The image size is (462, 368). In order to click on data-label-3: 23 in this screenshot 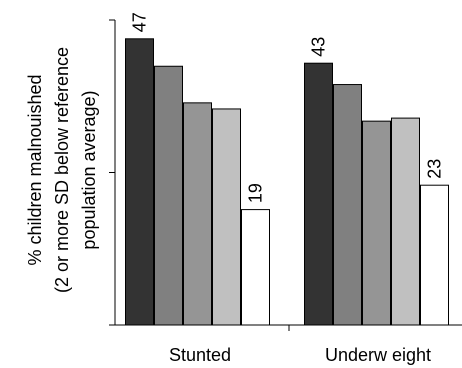, I will do `click(435, 169)`.